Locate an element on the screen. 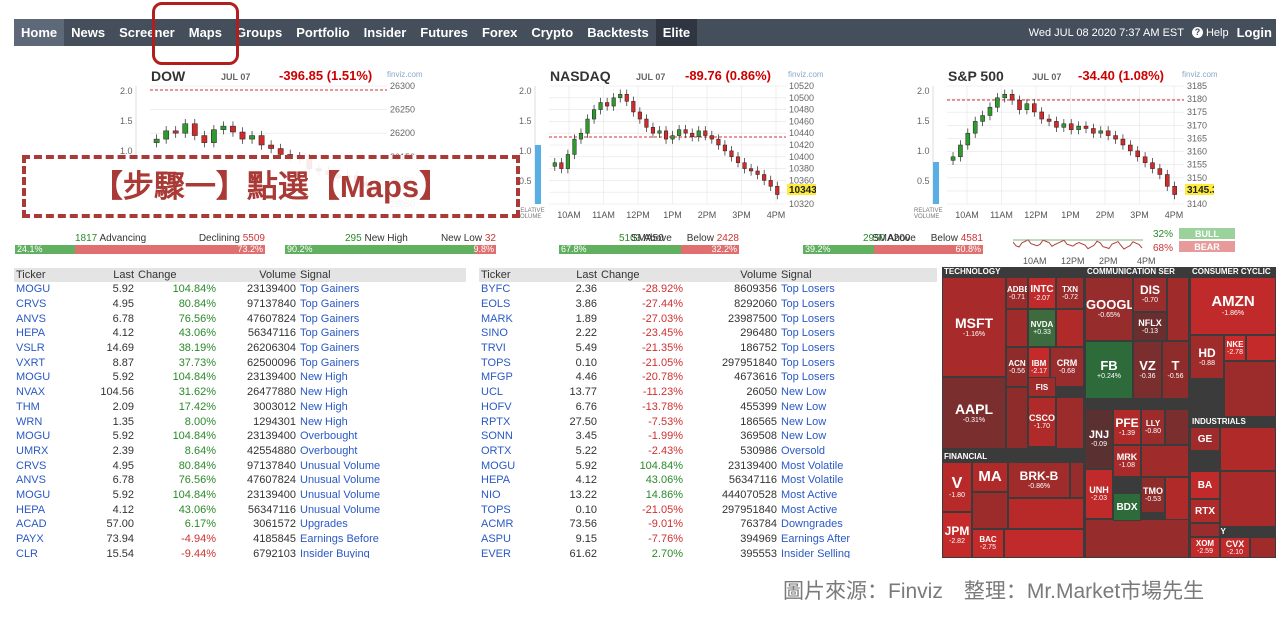 This screenshot has width=1276, height=618. table-row: THM 2.09 17.42% 3003012 New High is located at coordinates (240, 407).